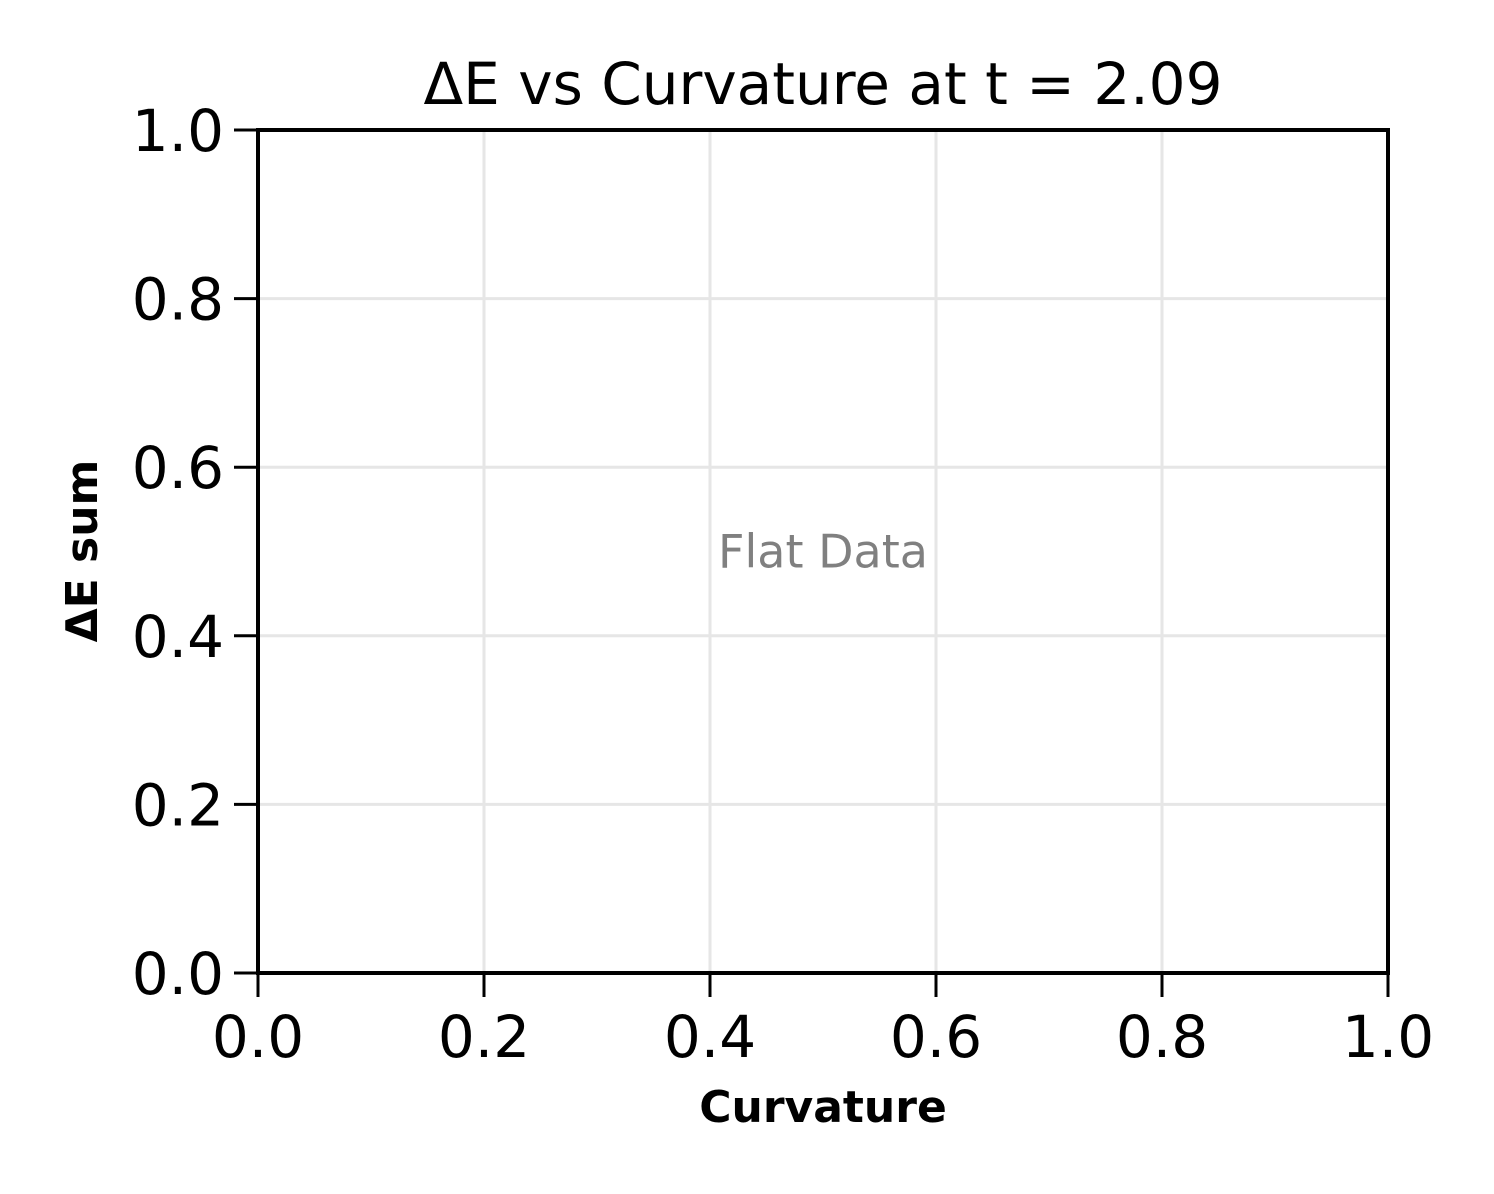 The height and width of the screenshot is (1194, 1494). What do you see at coordinates (178, 300) in the screenshot?
I see `y-tick-label: 0.8` at bounding box center [178, 300].